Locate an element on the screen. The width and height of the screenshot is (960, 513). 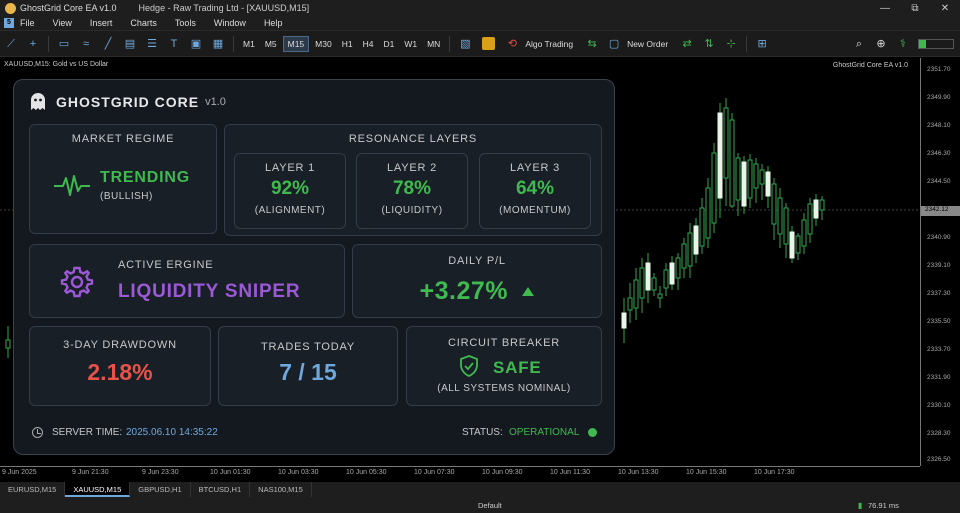
tab-nas100: NAS100,M15 is located at coordinates (281, 489).